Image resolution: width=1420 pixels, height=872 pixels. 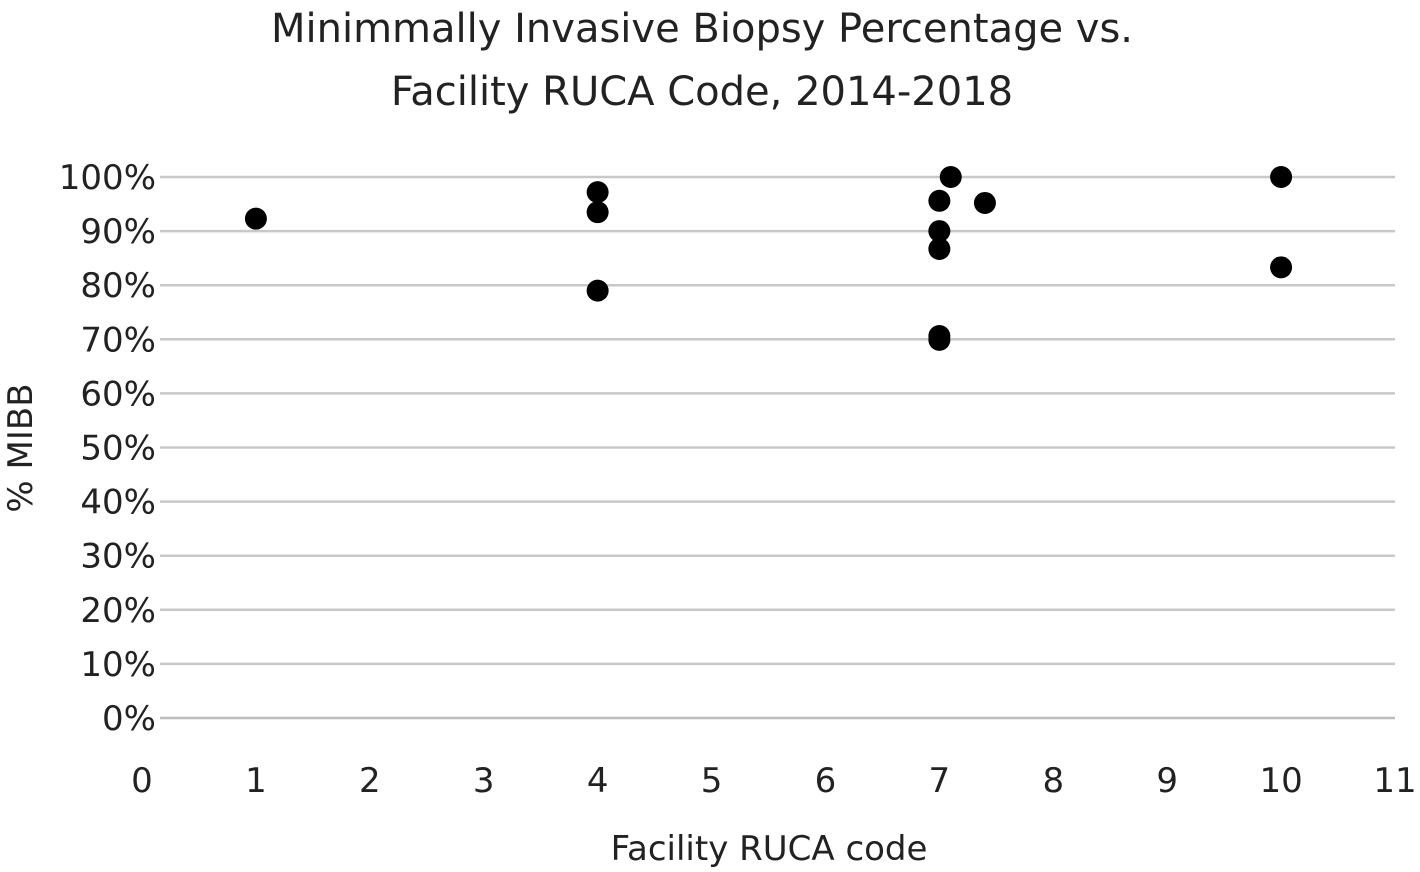 What do you see at coordinates (826, 781) in the screenshot?
I see `x-tick-label: 6` at bounding box center [826, 781].